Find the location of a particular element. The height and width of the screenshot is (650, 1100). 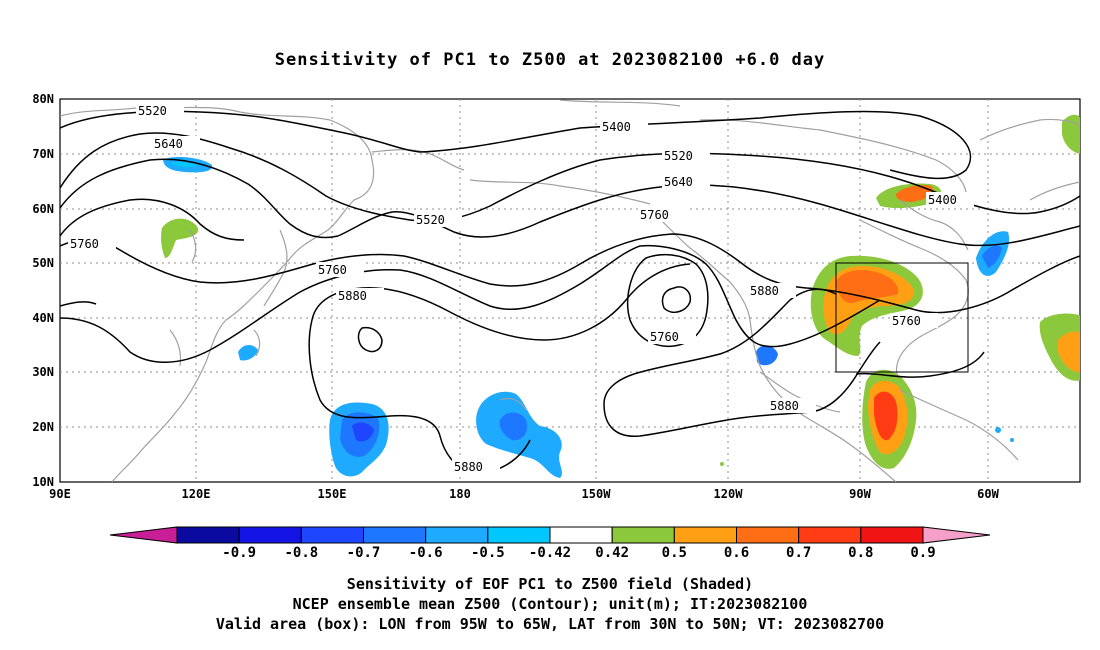

colorbar-arrow-high is located at coordinates (956, 535).